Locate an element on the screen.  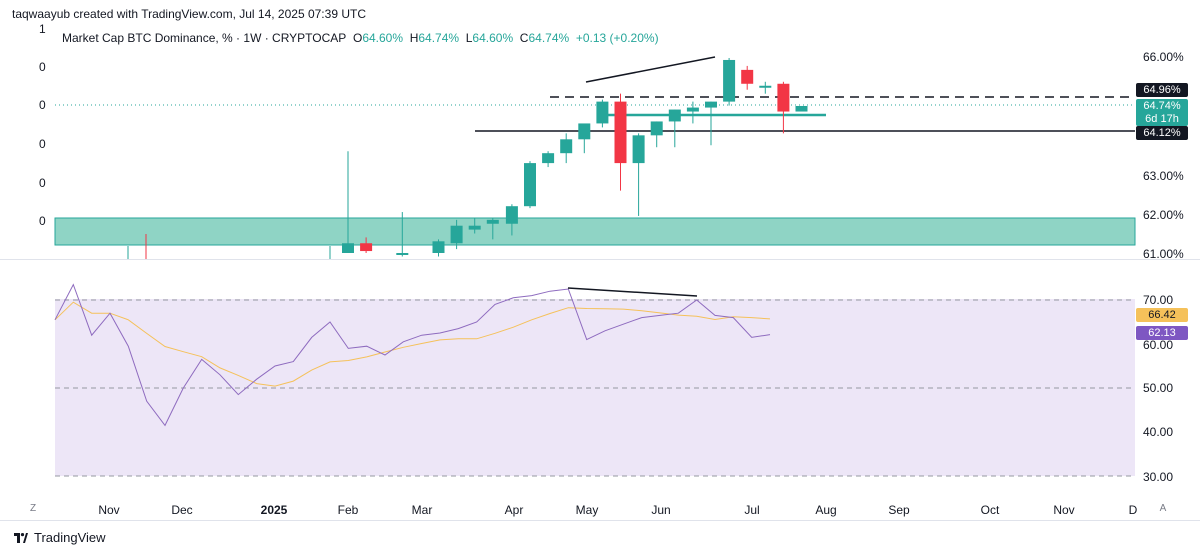
zoom-toggle-button: Z is located at coordinates (33, 508).